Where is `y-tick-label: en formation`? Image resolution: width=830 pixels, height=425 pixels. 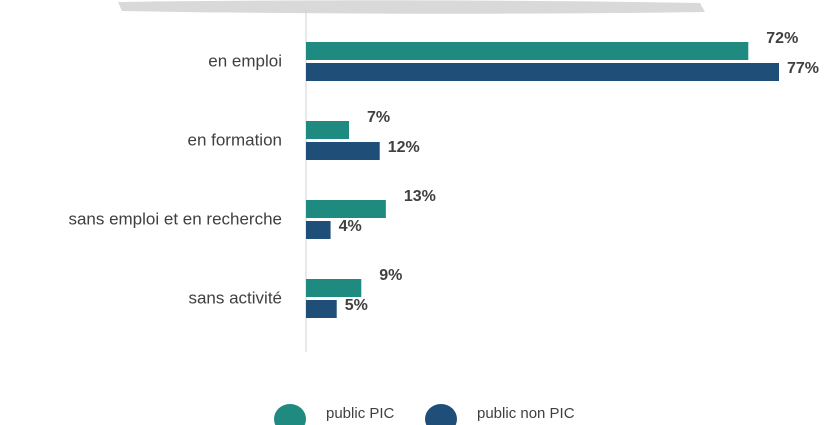
y-tick-label: en formation is located at coordinates (235, 139).